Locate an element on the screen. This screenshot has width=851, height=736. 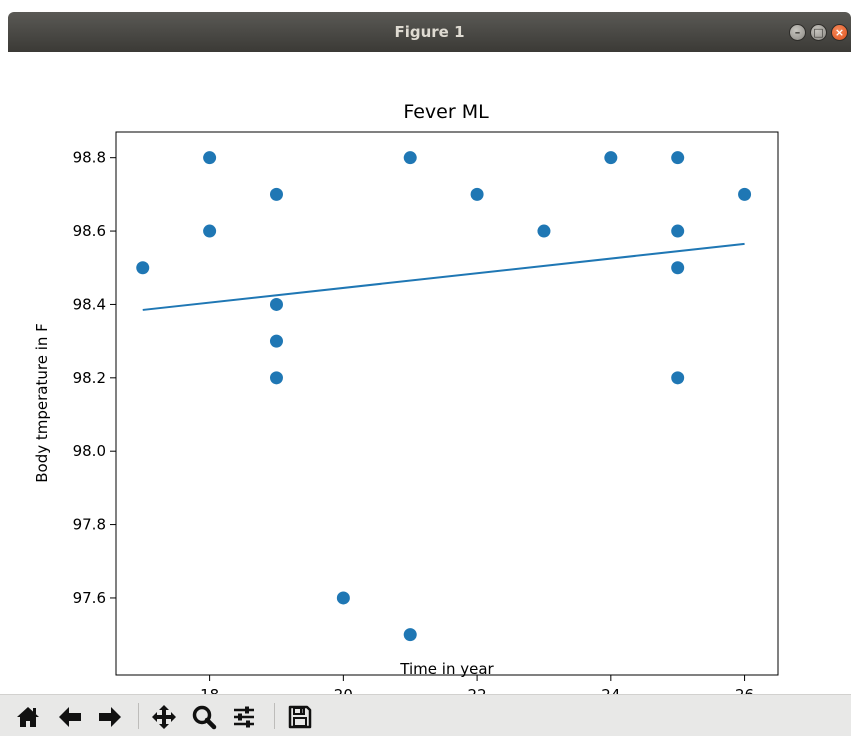
window-title: Figure 1 is located at coordinates (429, 32).